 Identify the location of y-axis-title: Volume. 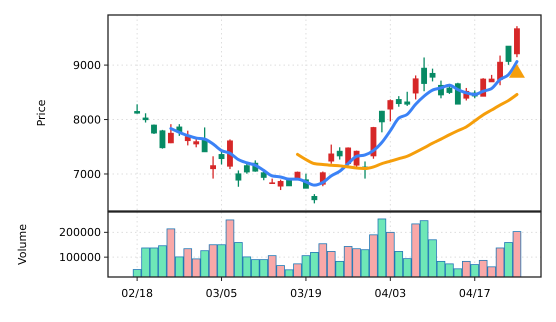
(22, 244).